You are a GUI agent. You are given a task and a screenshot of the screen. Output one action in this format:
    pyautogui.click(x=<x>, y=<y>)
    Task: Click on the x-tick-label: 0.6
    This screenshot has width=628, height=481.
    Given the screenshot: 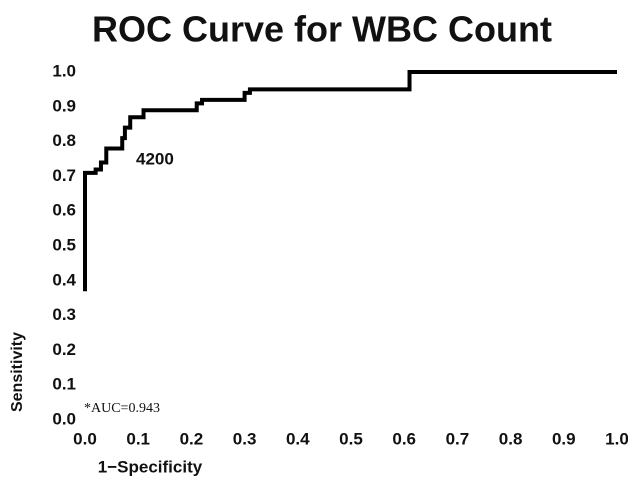 What is the action you would take?
    pyautogui.click(x=404, y=438)
    